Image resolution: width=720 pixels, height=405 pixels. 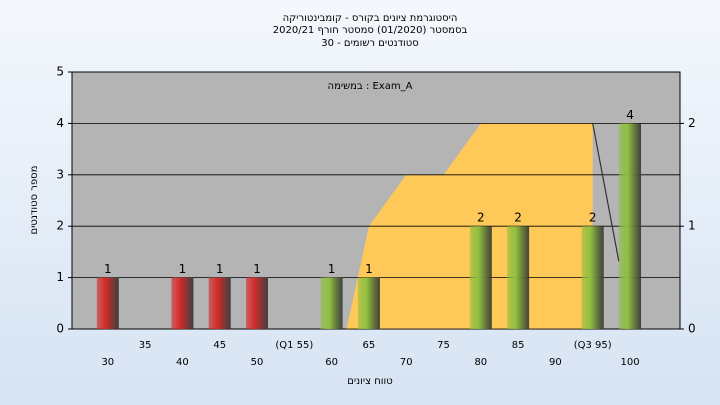 I want to click on x-tick-label: 45, so click(x=219, y=345).